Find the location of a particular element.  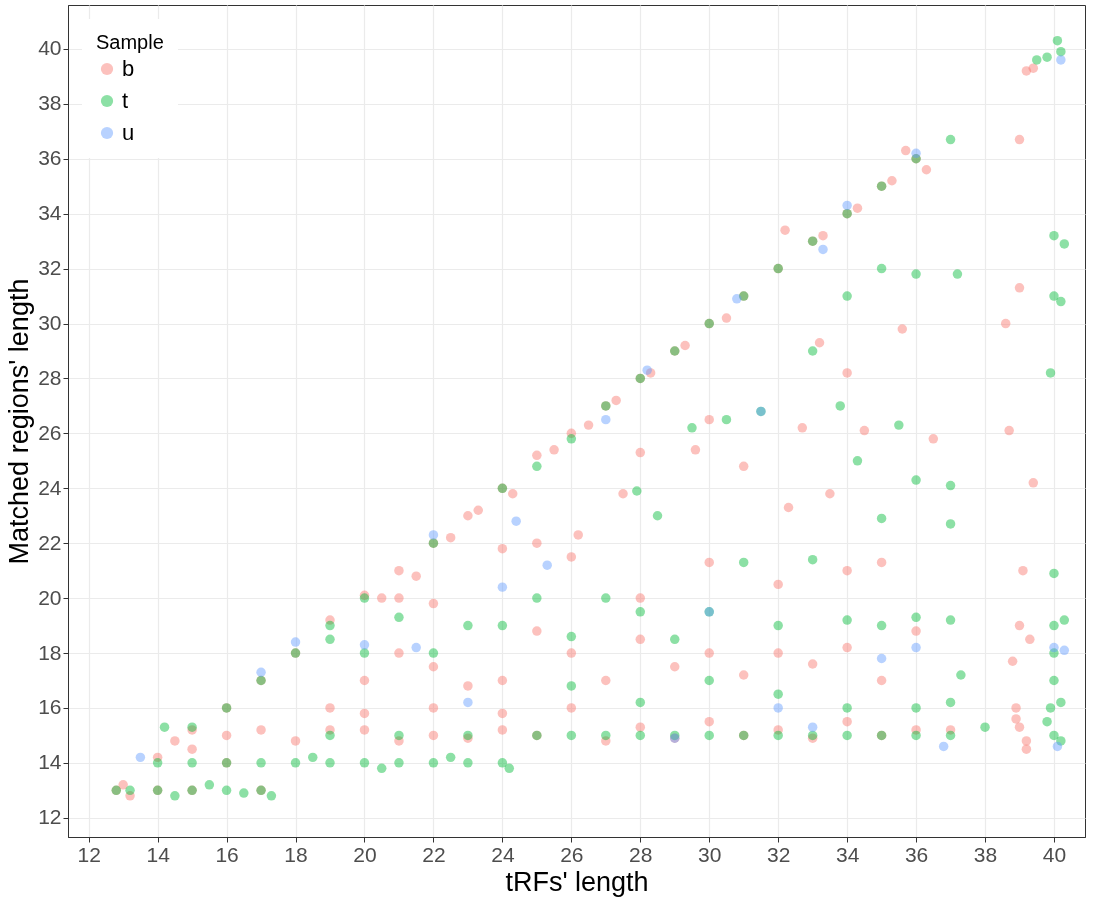

y-tick-label: 38 is located at coordinates (50, 103).